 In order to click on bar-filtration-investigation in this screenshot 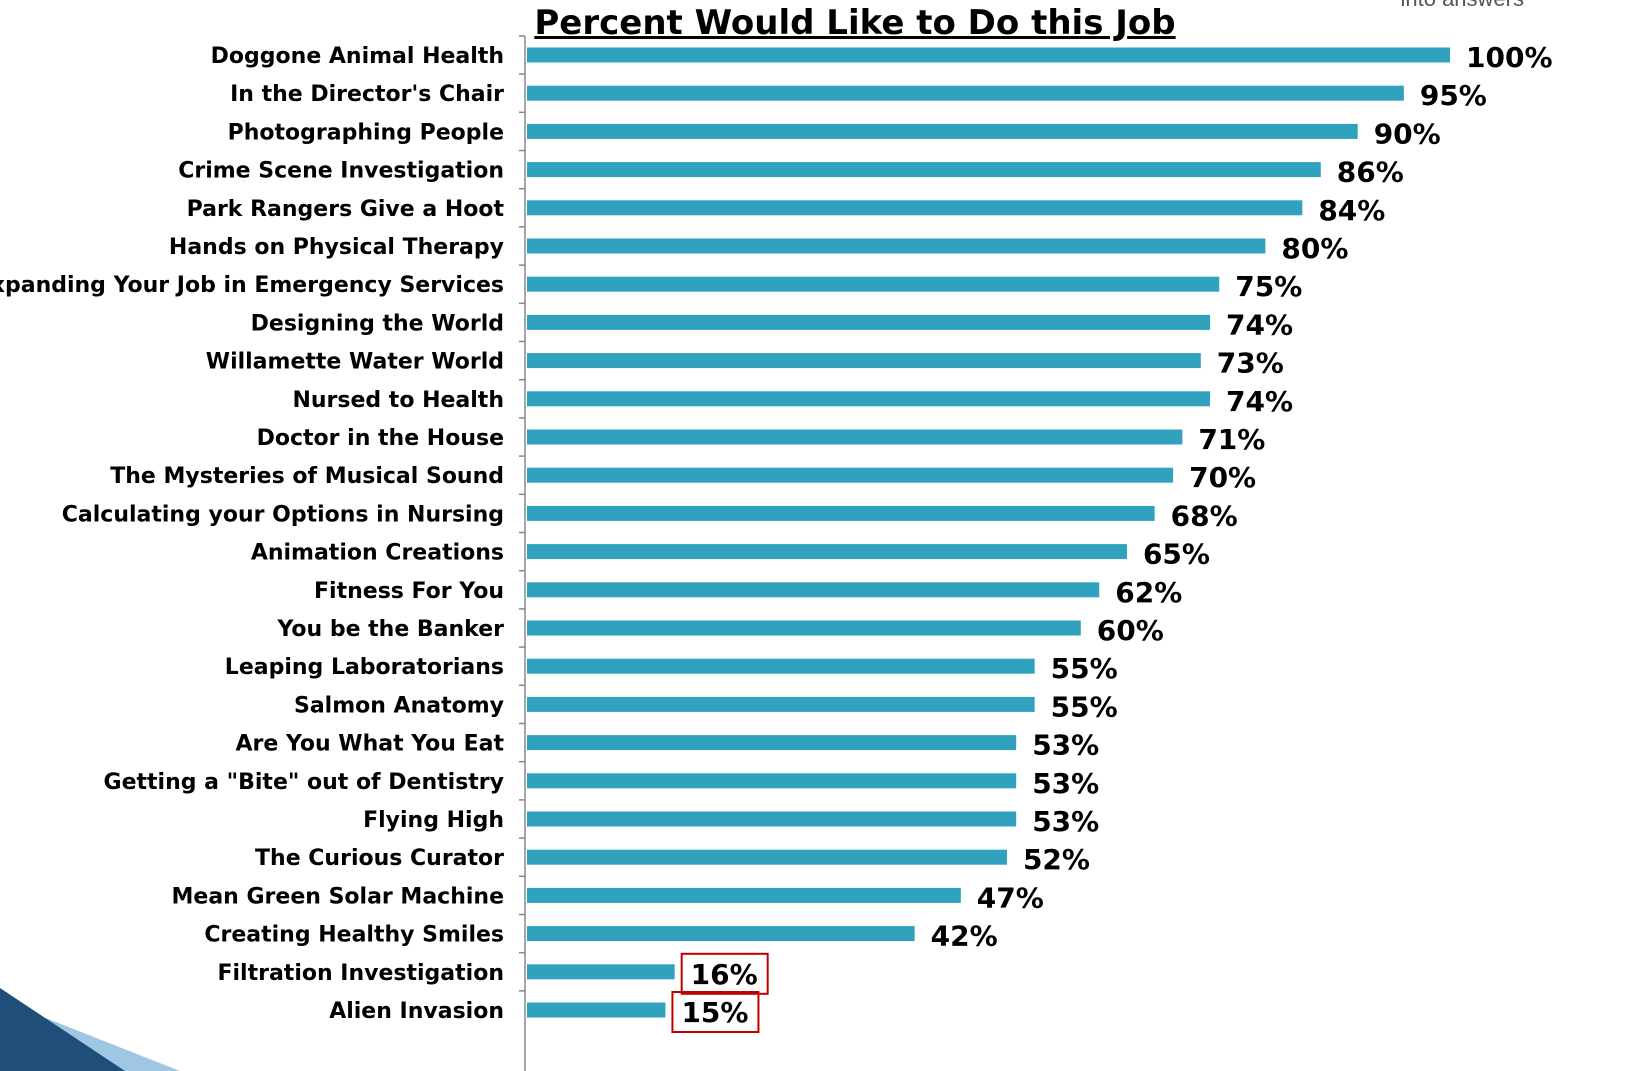, I will do `click(601, 972)`.